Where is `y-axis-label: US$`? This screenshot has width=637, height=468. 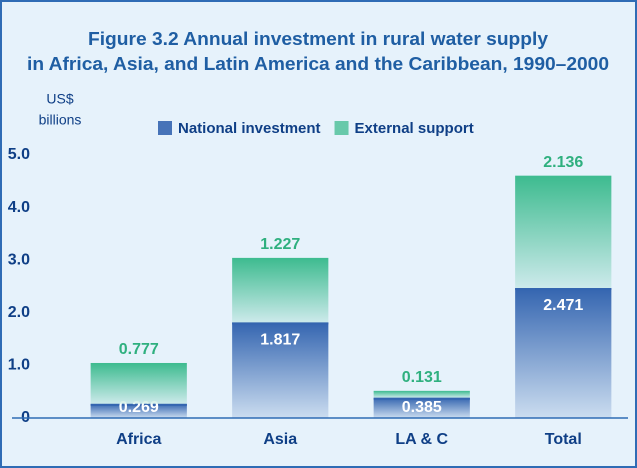
y-axis-label: US$ is located at coordinates (59, 99).